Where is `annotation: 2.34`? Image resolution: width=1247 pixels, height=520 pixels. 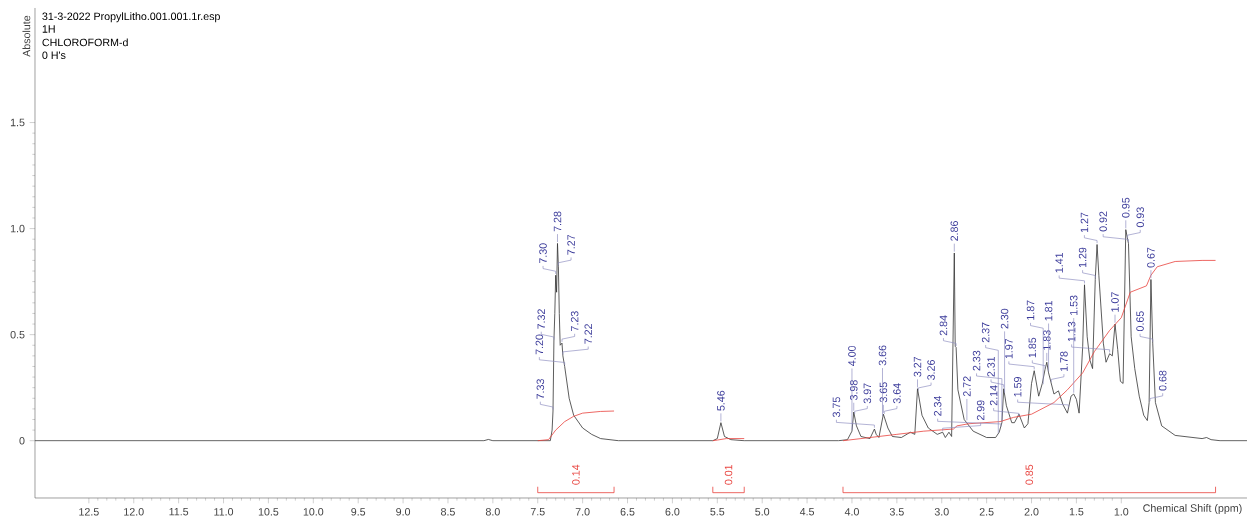
annotation: 2.34 is located at coordinates (937, 405).